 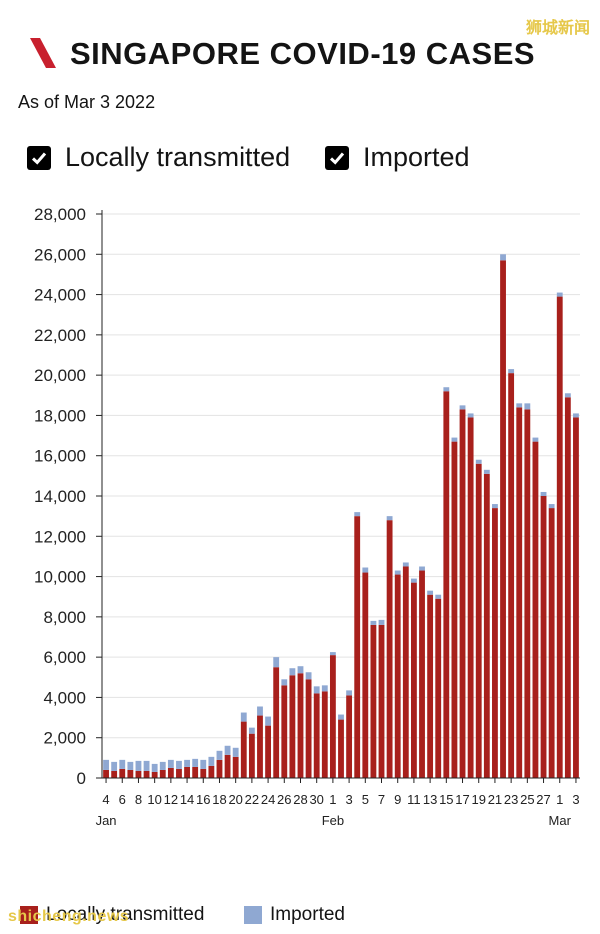 I want to click on x-tick-label: 23, so click(x=511, y=799).